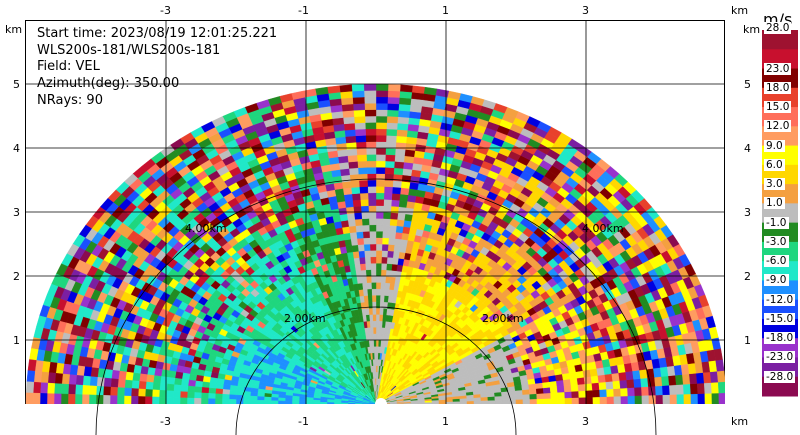  I want to click on y-tick-left: 3, so click(16, 212).